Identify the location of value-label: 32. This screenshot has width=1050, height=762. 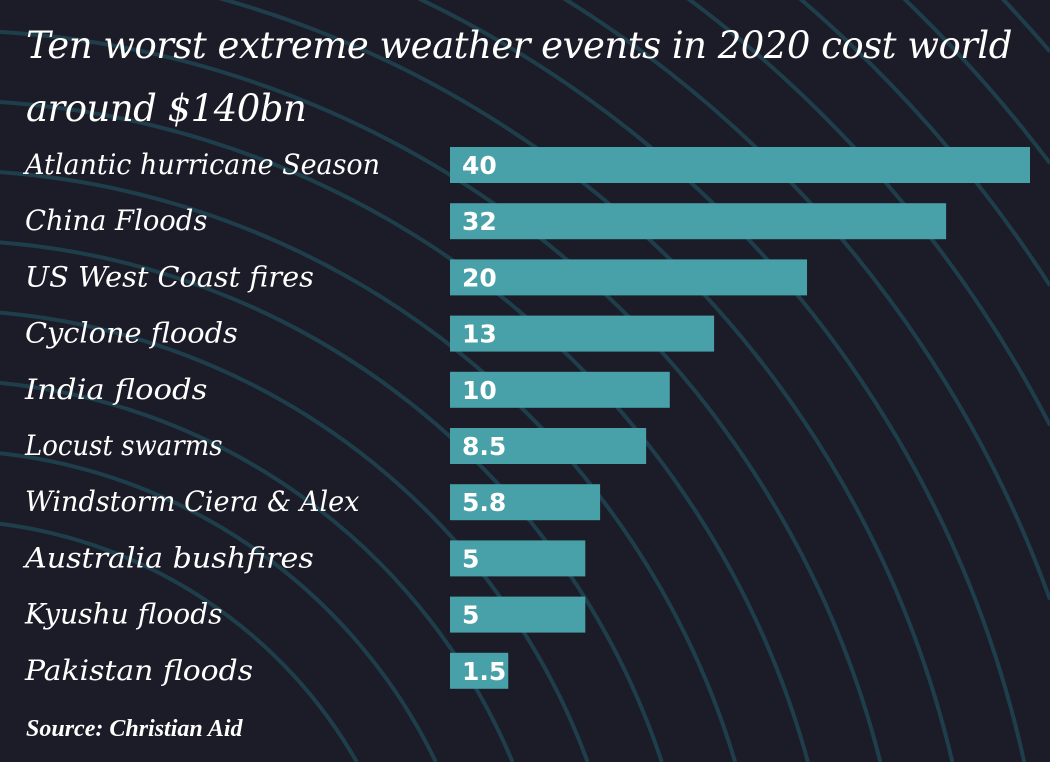
(479, 221).